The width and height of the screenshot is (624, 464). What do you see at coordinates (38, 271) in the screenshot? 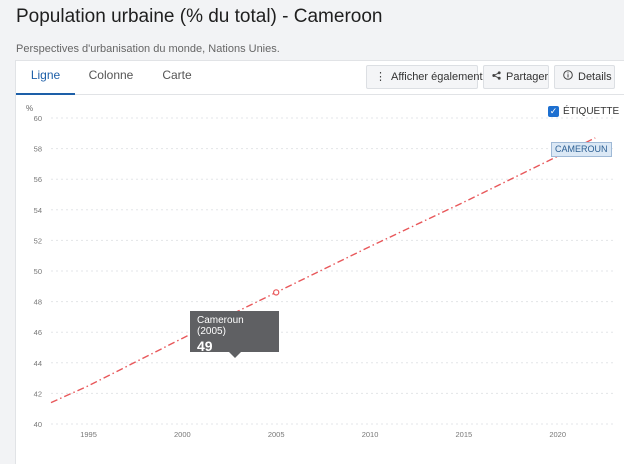
I see `y-tick-label: 50` at bounding box center [38, 271].